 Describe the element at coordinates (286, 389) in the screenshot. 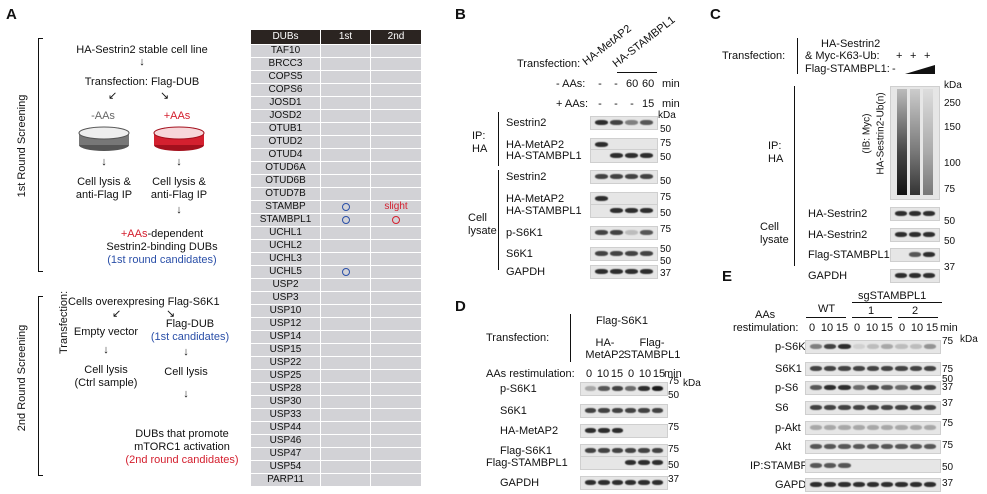

I see `dub-name: USP28` at that location.